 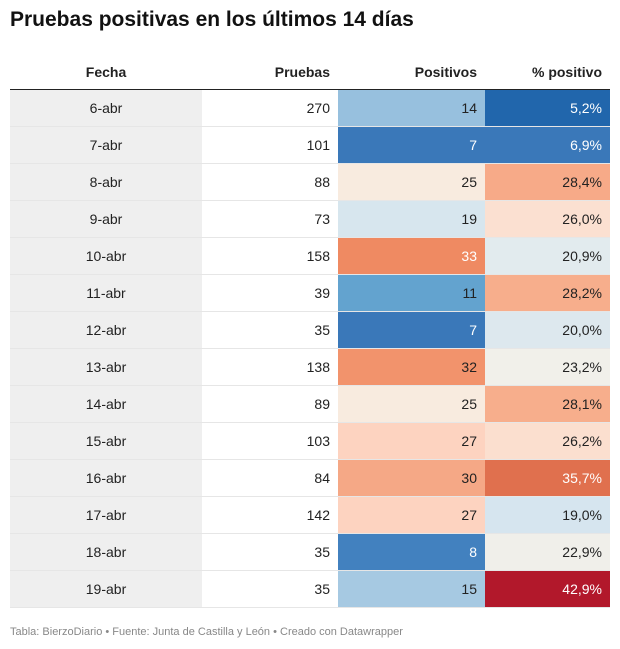 I want to click on table-row: 9-abr 73 19 26,0%, so click(x=310, y=219).